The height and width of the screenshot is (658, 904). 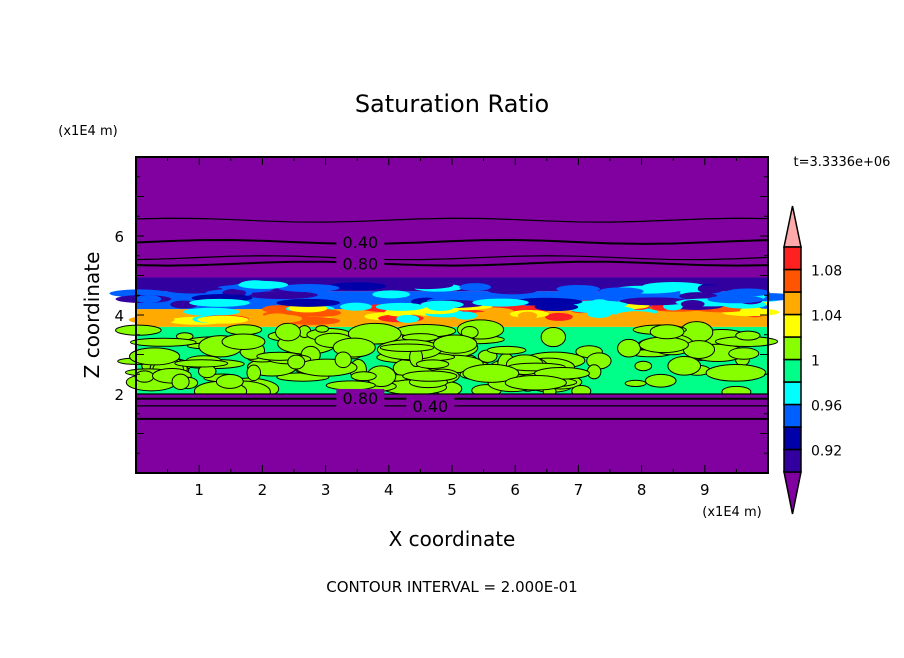 I want to click on x-tick-label: 4, so click(x=389, y=490).